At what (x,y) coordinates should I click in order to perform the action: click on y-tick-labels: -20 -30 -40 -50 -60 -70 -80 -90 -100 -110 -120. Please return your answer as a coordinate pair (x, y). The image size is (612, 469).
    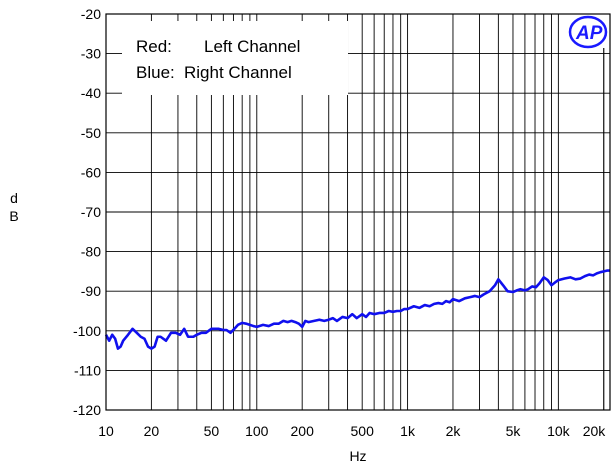
    Looking at the image, I should click on (87, 212).